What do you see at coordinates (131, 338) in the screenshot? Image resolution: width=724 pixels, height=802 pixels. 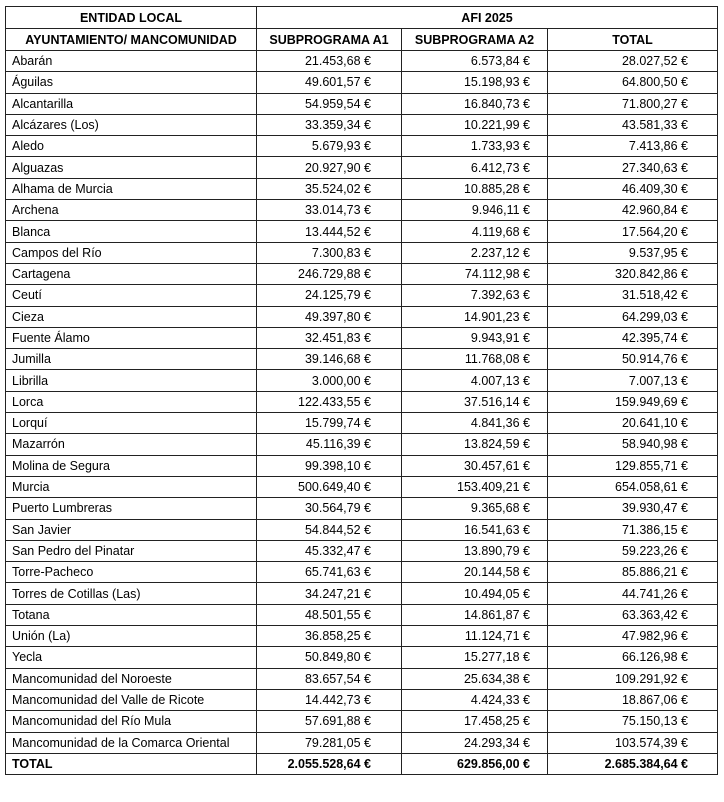 I see `entity-cell: Fuente Álamo` at bounding box center [131, 338].